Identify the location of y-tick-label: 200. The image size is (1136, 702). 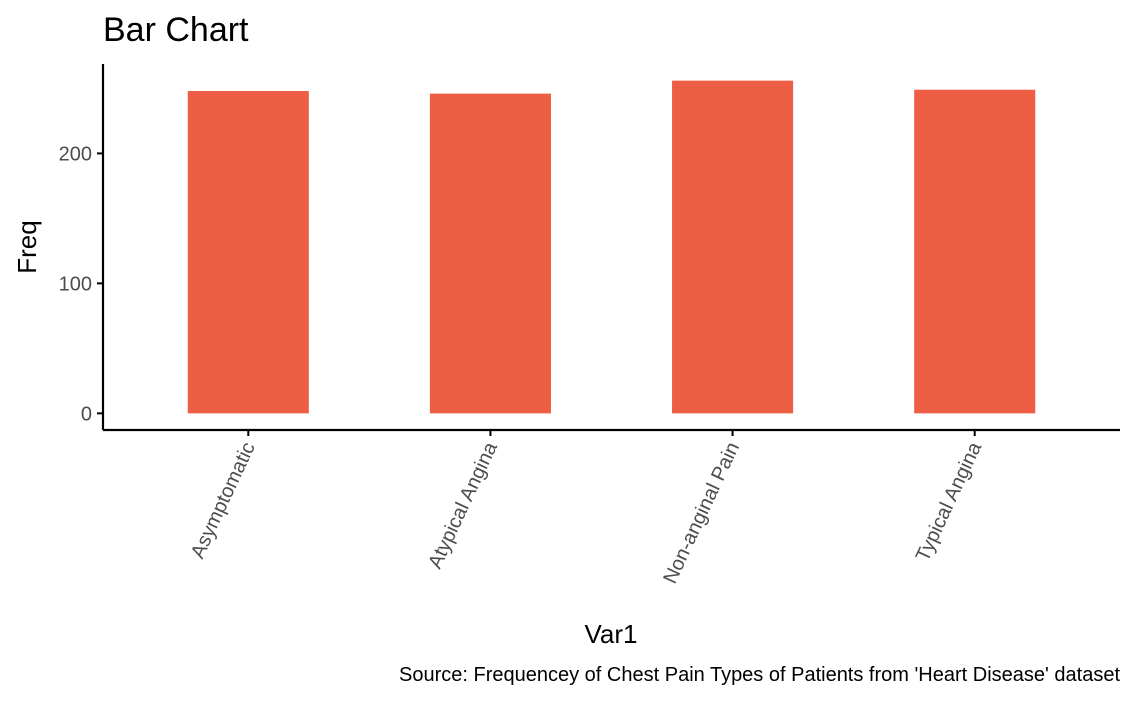
(75, 154).